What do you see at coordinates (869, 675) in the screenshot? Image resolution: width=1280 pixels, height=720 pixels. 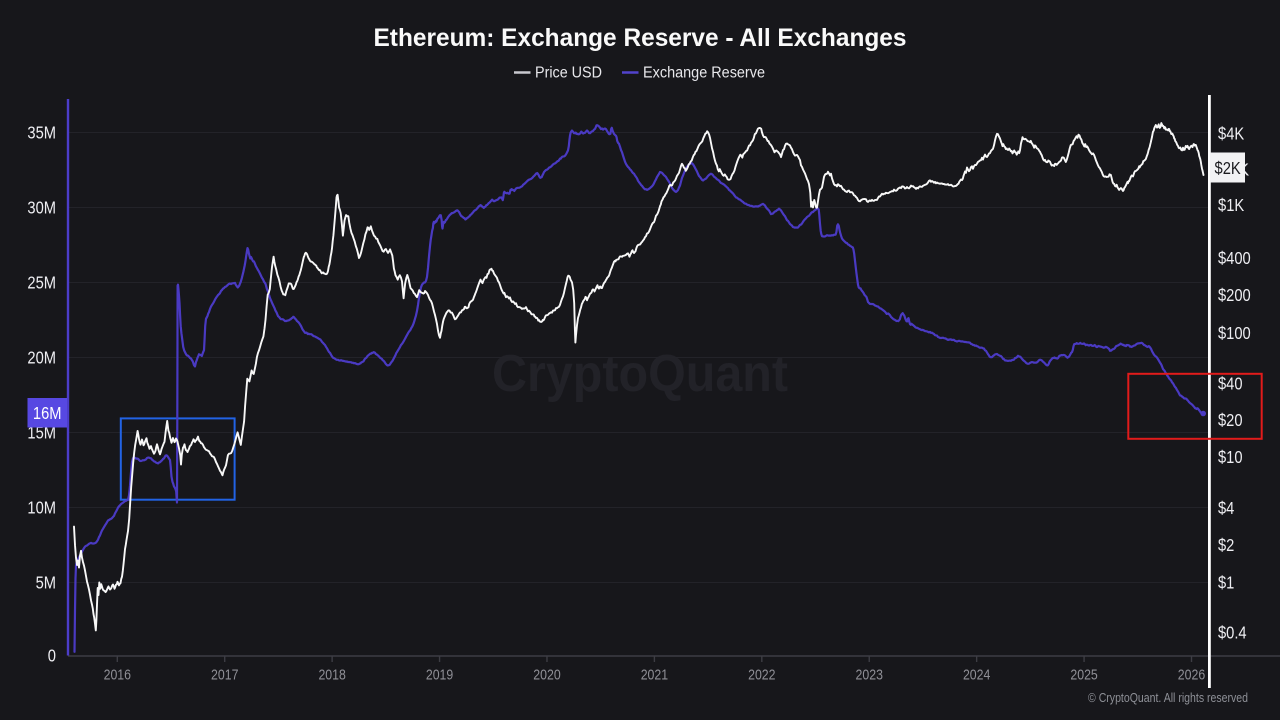 I see `svg-text: 2023` at bounding box center [869, 675].